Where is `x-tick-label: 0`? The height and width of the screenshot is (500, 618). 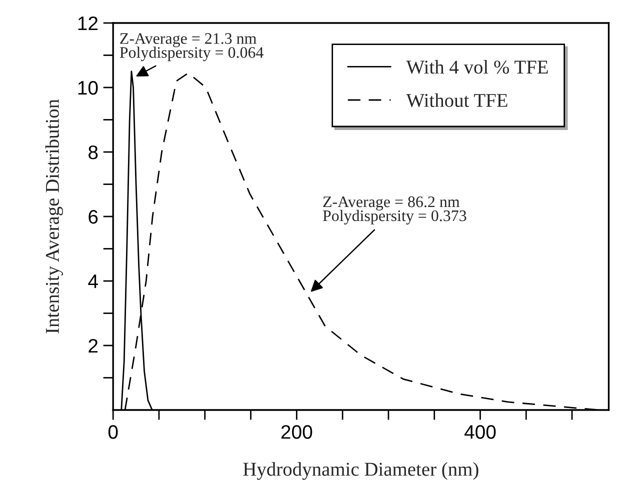 x-tick-label: 0 is located at coordinates (113, 432).